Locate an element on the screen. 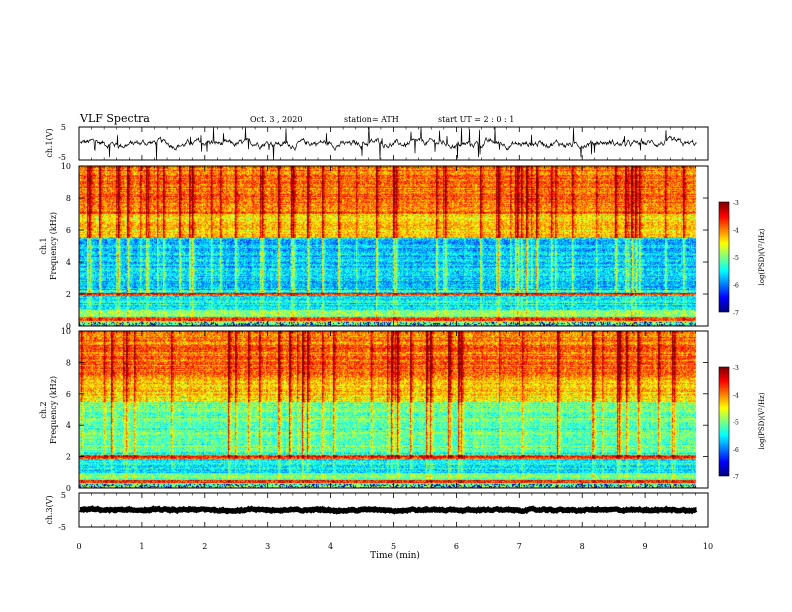 The width and height of the screenshot is (792, 612). ch1-voltage-ylabel: ch.1(V) is located at coordinates (49, 142).